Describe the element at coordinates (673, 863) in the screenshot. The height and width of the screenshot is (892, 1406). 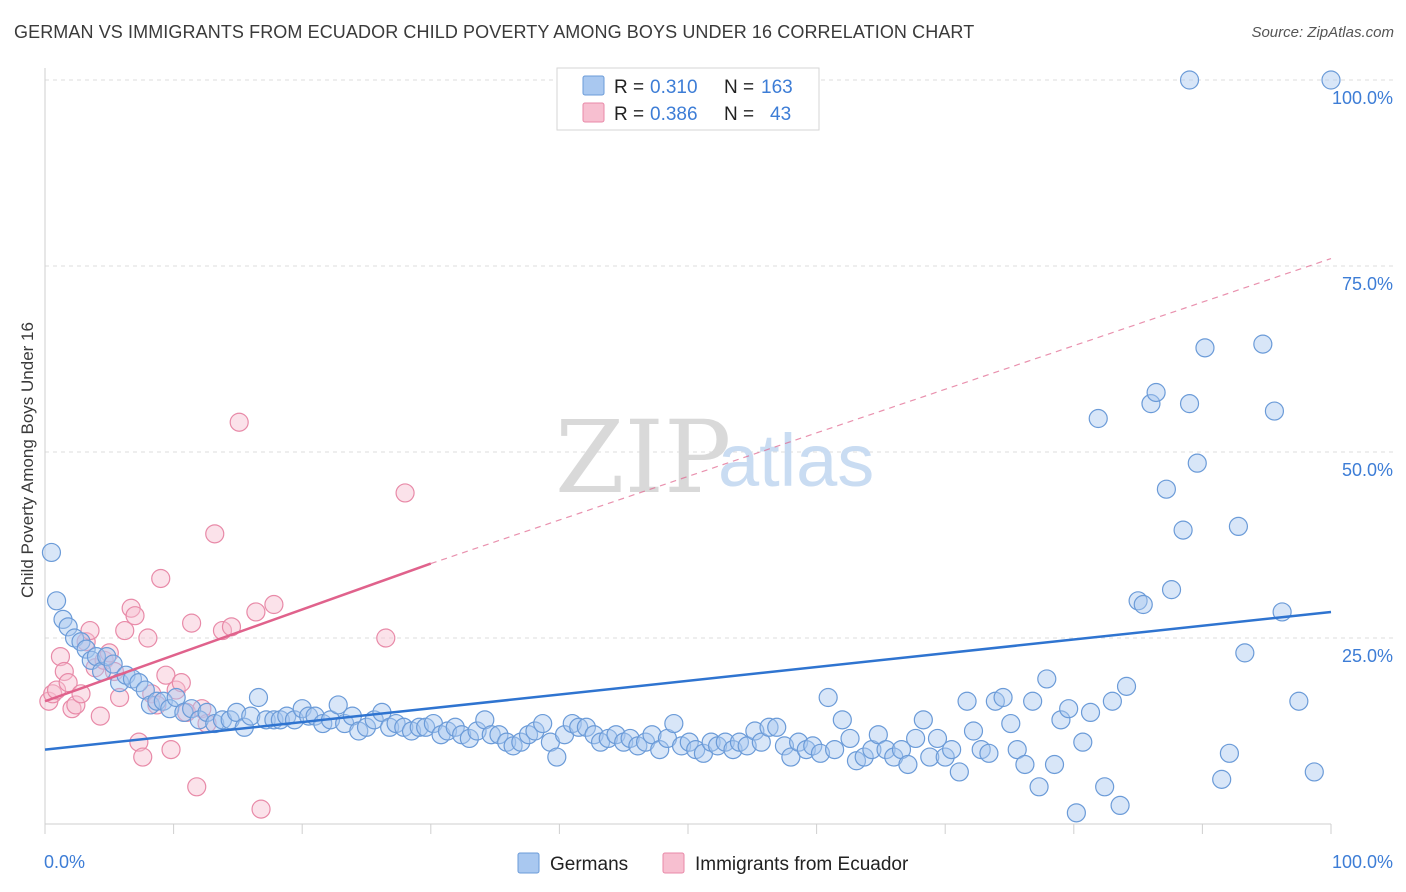
I see `legend-bottom-swatch-ecuador` at that location.